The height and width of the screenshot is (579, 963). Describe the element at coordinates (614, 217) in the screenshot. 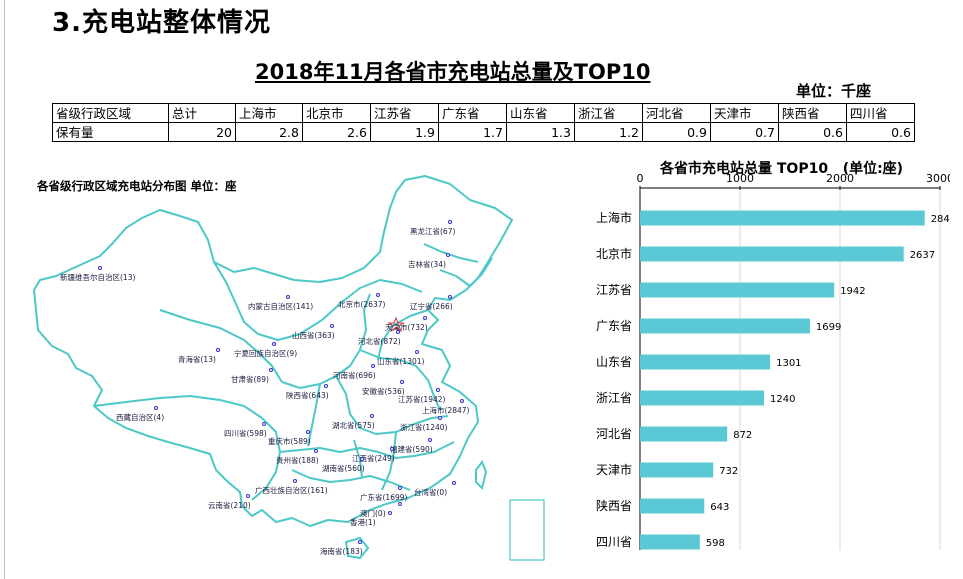

I see `y-category-label: 上海市` at that location.